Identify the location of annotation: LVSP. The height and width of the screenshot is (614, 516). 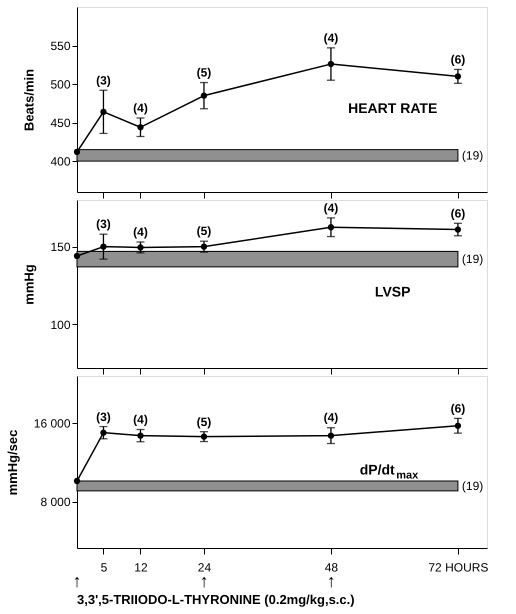
(392, 291).